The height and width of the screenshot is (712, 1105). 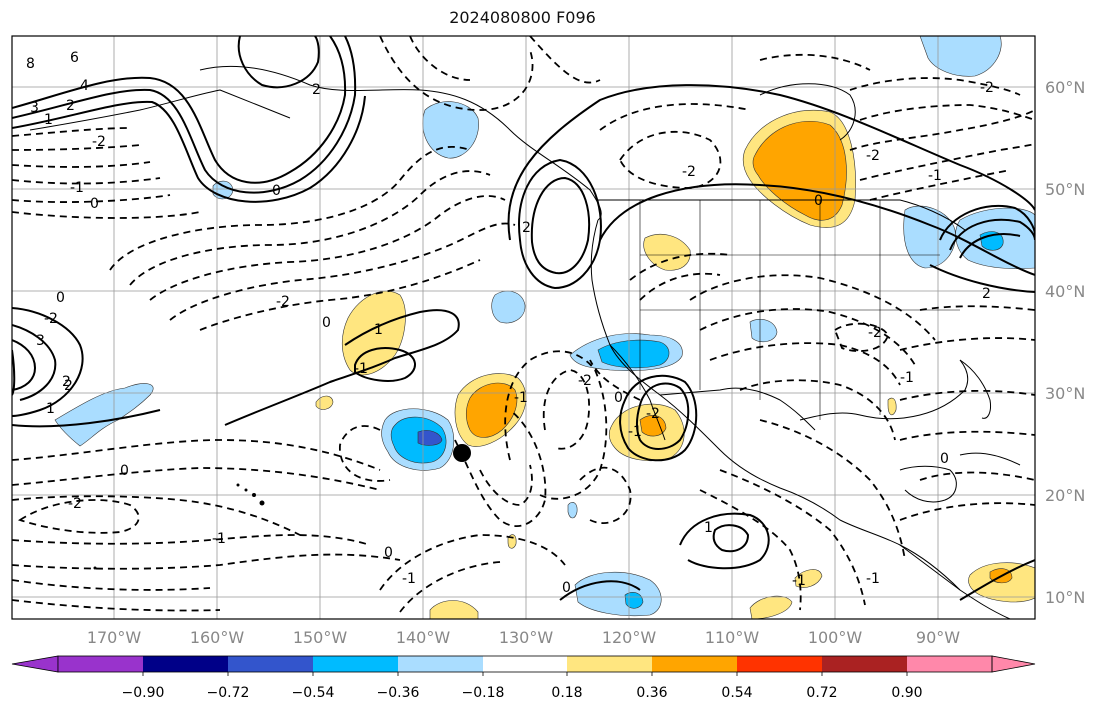 I want to click on colorbar-tick-label: 0.90, so click(x=906, y=693).